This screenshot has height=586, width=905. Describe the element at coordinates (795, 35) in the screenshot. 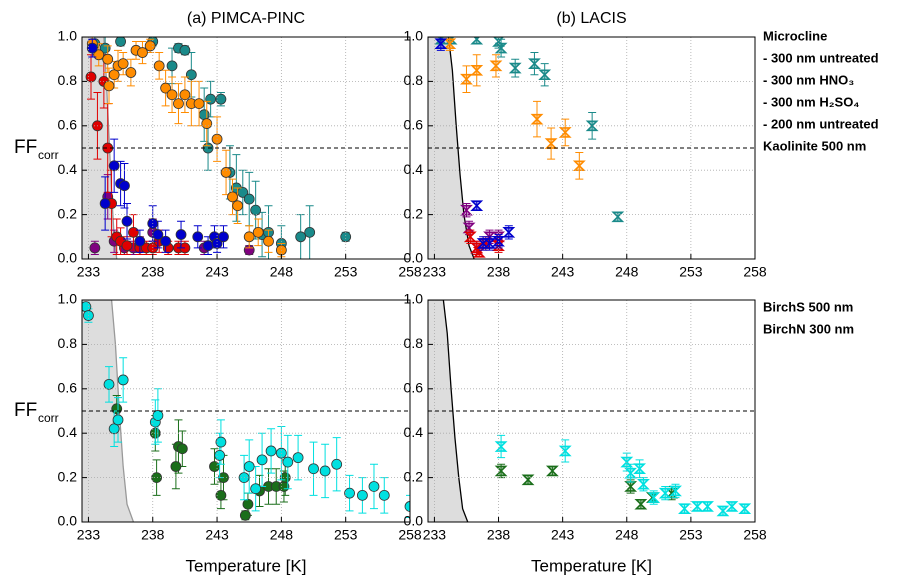

I see `legend-title: Microcline` at that location.